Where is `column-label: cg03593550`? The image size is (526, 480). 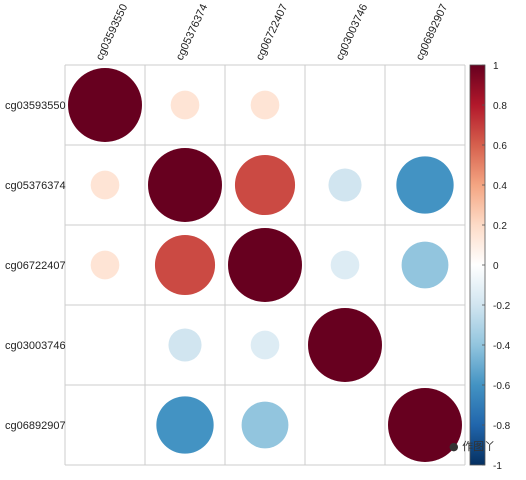 column-label: cg03593550 is located at coordinates (112, 32).